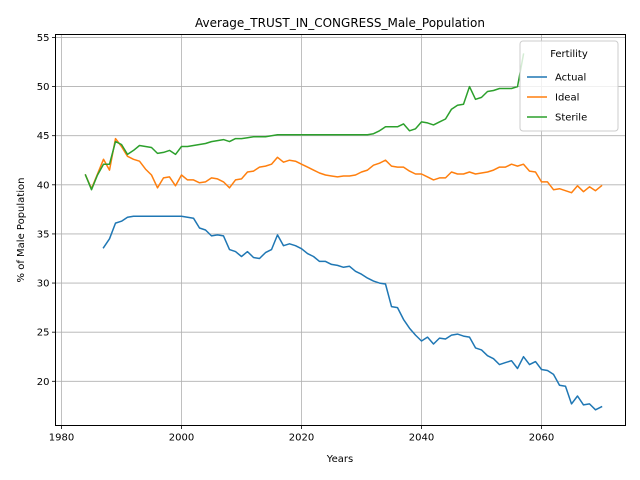 The height and width of the screenshot is (480, 640). I want to click on legend: Fertility Actual Ideal Sterile, so click(569, 86).